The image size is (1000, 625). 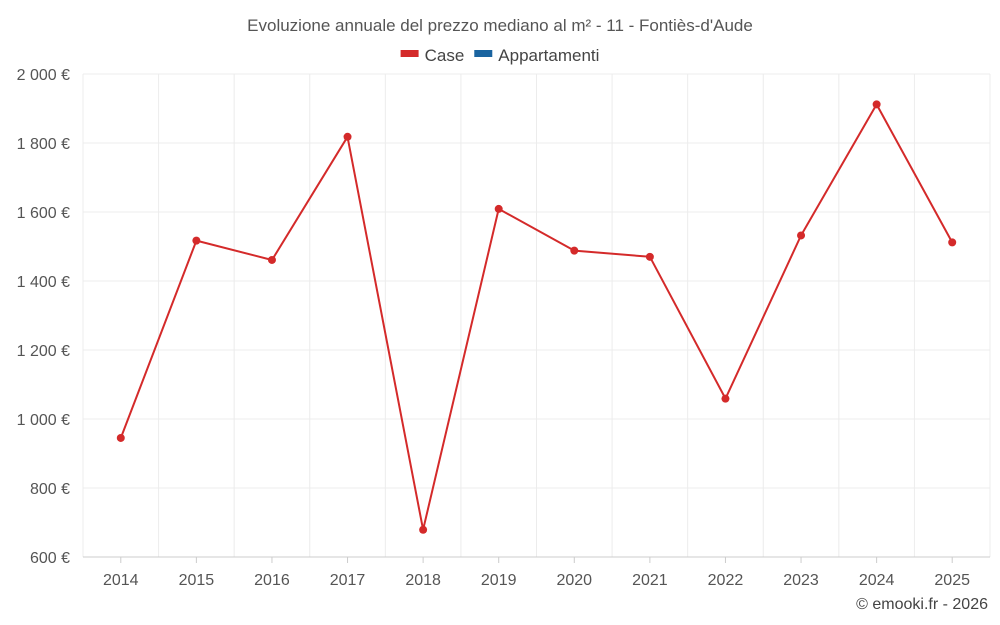 I want to click on x-tick-label: 2020, so click(x=574, y=580).